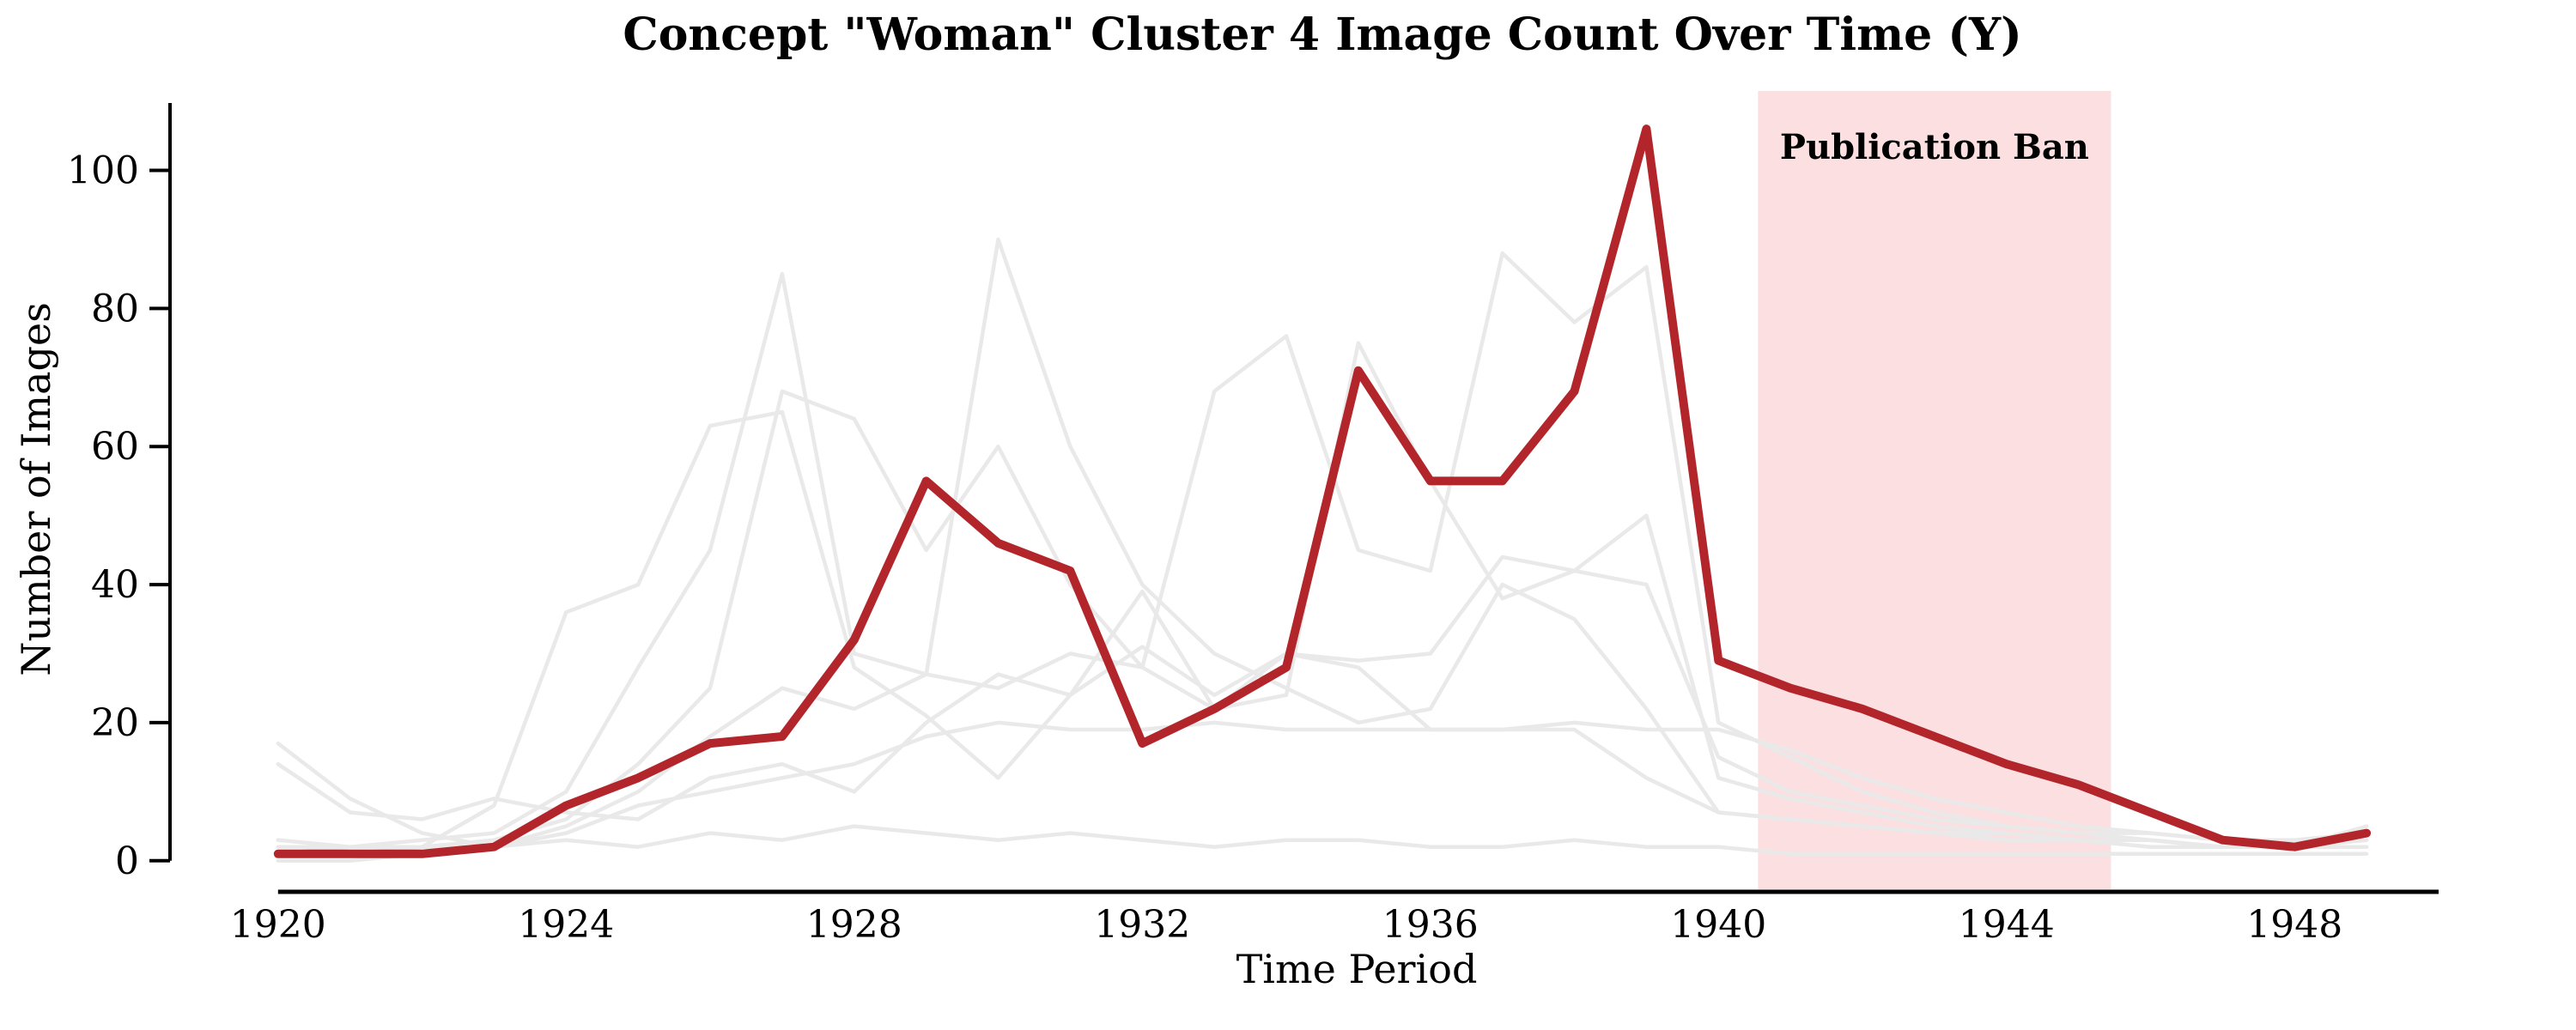 The image size is (2576, 1030). What do you see at coordinates (115, 308) in the screenshot?
I see `y-tick-label-80: 80` at bounding box center [115, 308].